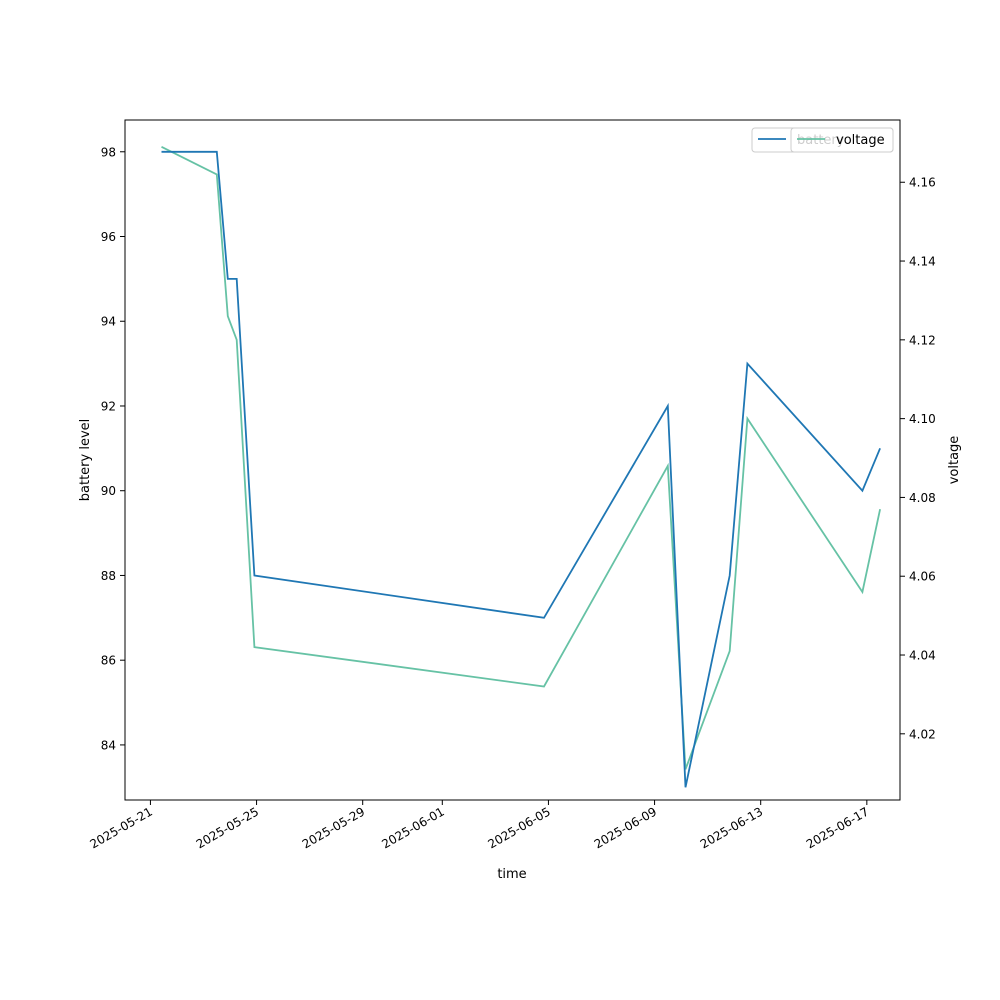 This screenshot has width=1000, height=1000. I want to click on y-right-tick-label: 4.08, so click(922, 498).